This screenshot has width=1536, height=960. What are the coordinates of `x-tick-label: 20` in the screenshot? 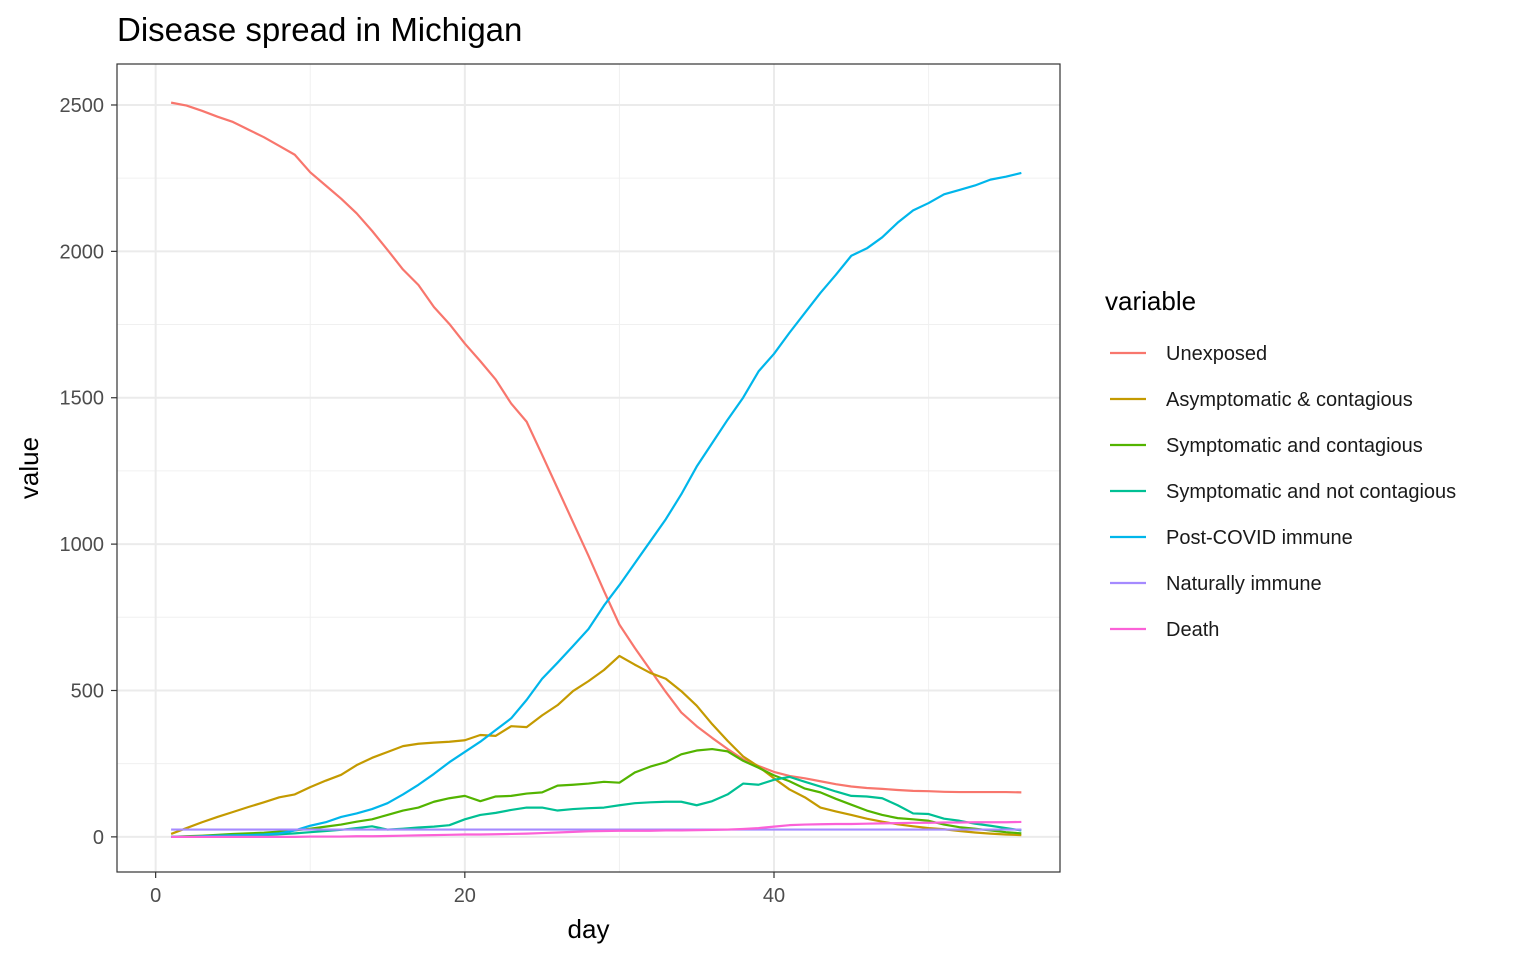 It's located at (465, 896).